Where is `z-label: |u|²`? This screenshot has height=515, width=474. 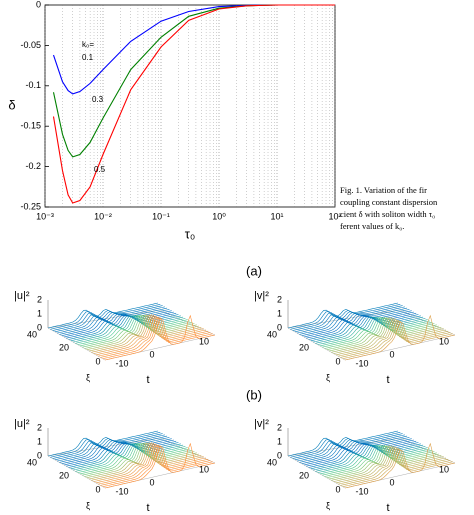 z-label: |u|² is located at coordinates (22, 296).